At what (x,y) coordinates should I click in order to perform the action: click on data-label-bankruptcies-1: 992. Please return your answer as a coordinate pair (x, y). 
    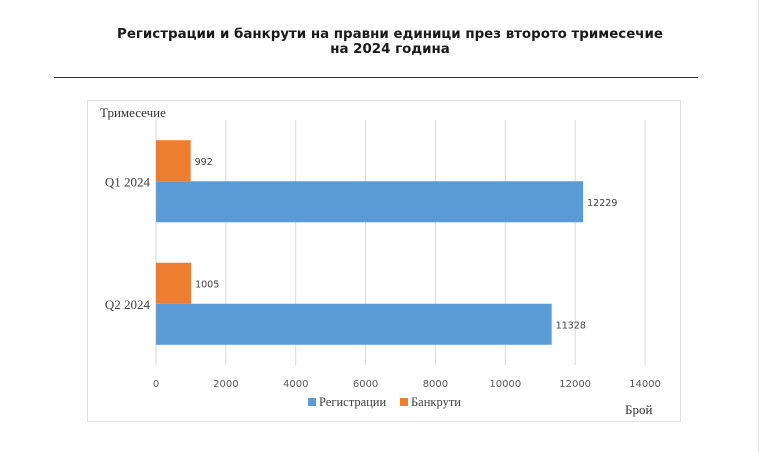
    Looking at the image, I should click on (204, 162).